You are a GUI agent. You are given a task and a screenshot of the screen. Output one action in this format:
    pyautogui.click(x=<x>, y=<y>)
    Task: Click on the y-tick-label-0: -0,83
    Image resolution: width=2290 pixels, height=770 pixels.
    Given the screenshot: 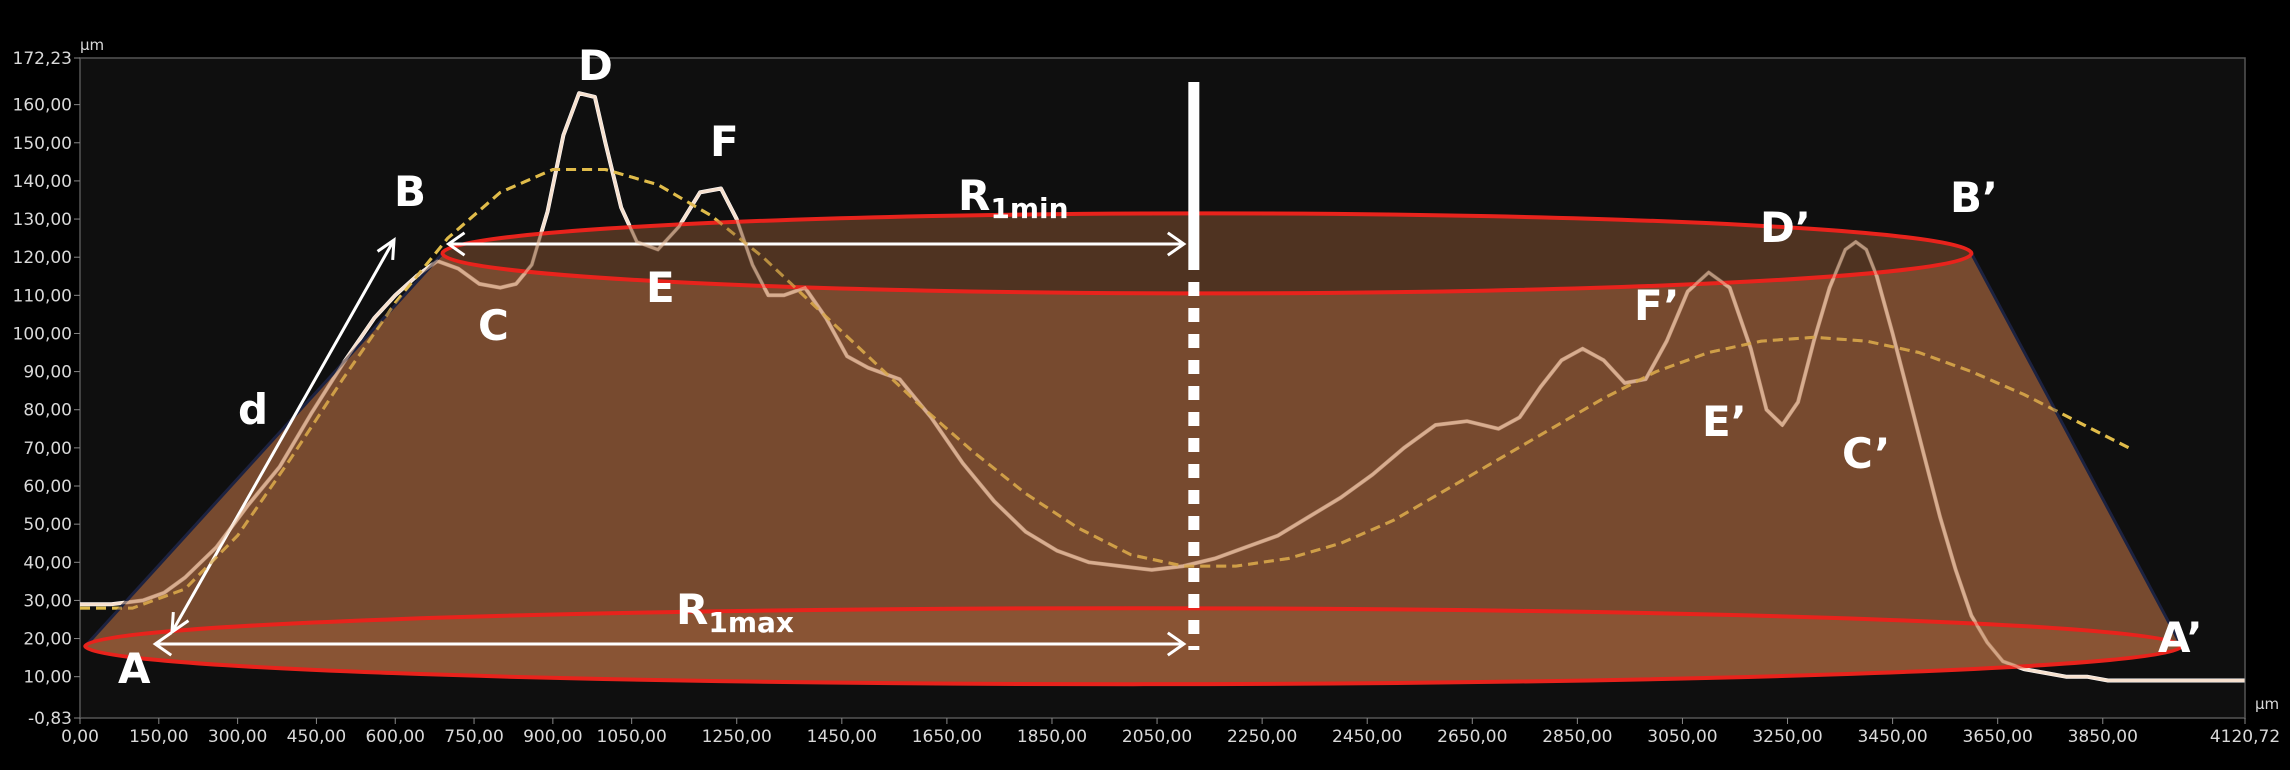 What is the action you would take?
    pyautogui.click(x=50, y=719)
    